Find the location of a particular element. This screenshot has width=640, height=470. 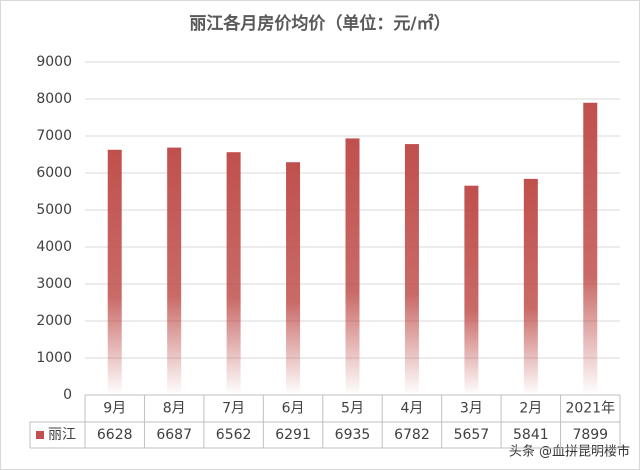

y-tick-label: 3000 is located at coordinates (54, 284).